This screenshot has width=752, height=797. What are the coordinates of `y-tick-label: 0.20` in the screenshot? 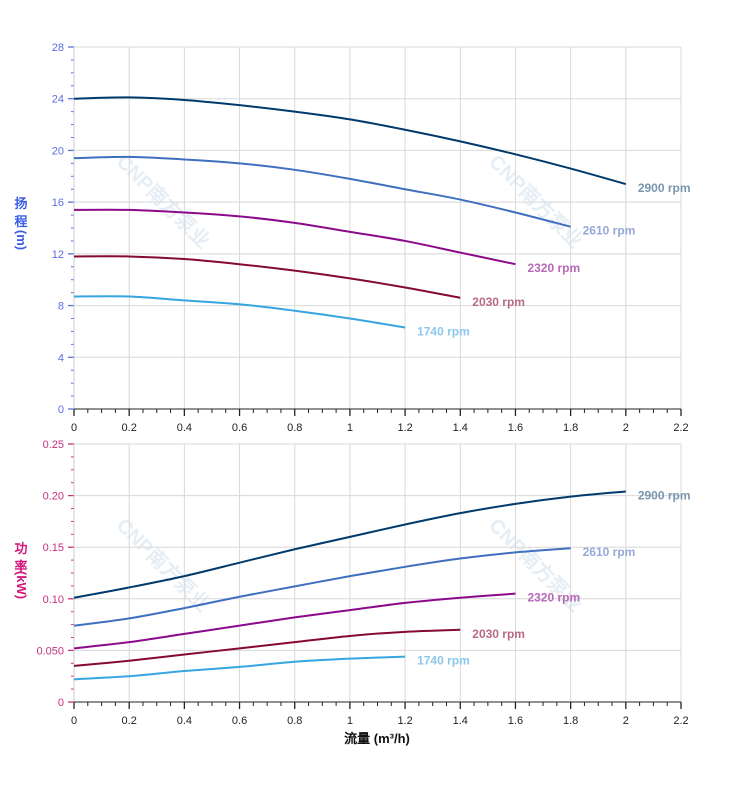 It's located at (53, 497).